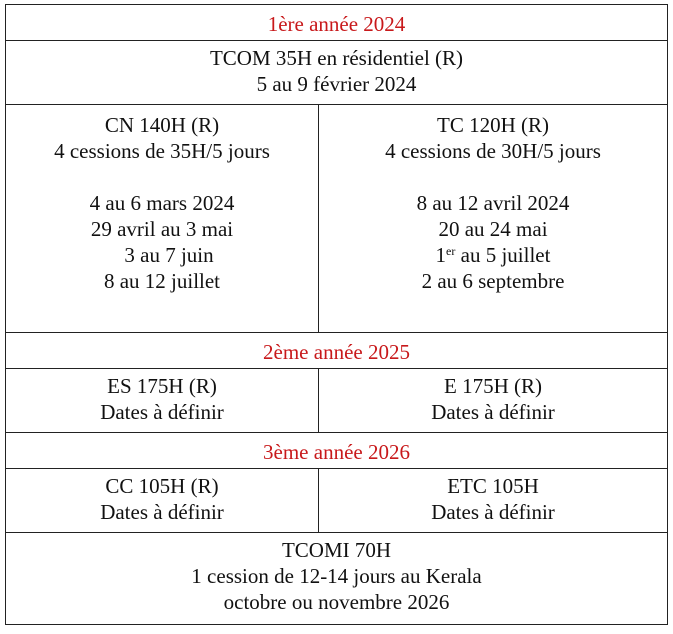 Image resolution: width=673 pixels, height=634 pixels. Describe the element at coordinates (162, 151) in the screenshot. I see `cn-sessions: 4 cessions de 35H/5 jours` at that location.